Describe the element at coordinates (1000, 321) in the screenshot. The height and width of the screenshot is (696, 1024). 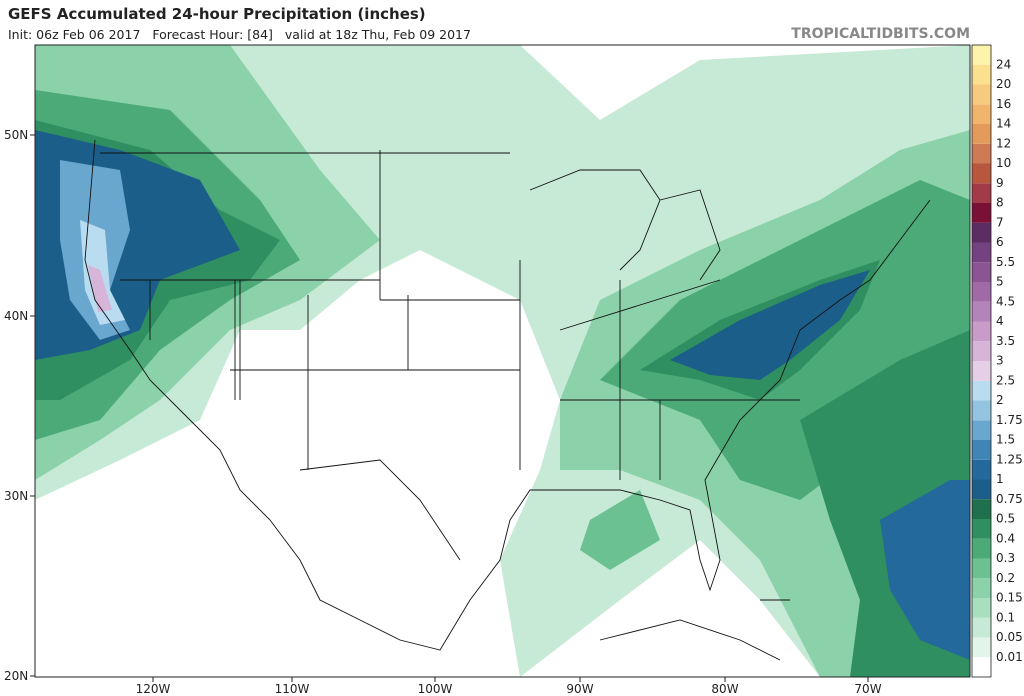
I see `colorbar-label: 4` at that location.